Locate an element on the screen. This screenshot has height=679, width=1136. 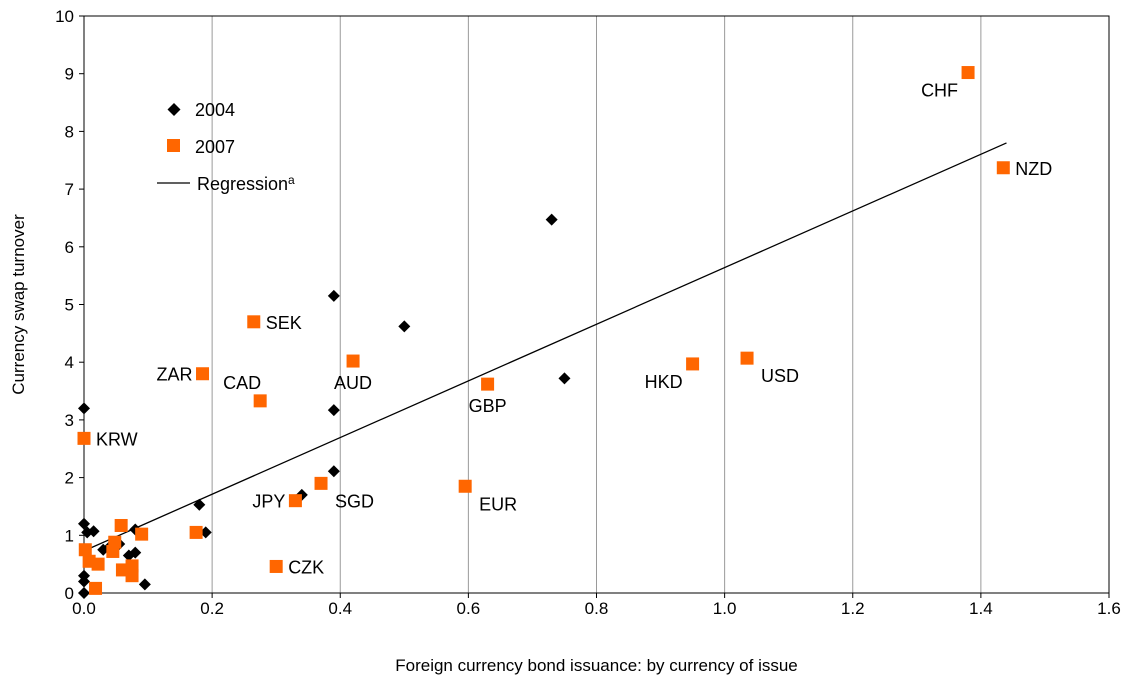
legend-regression-superscript: a is located at coordinates (291, 180).